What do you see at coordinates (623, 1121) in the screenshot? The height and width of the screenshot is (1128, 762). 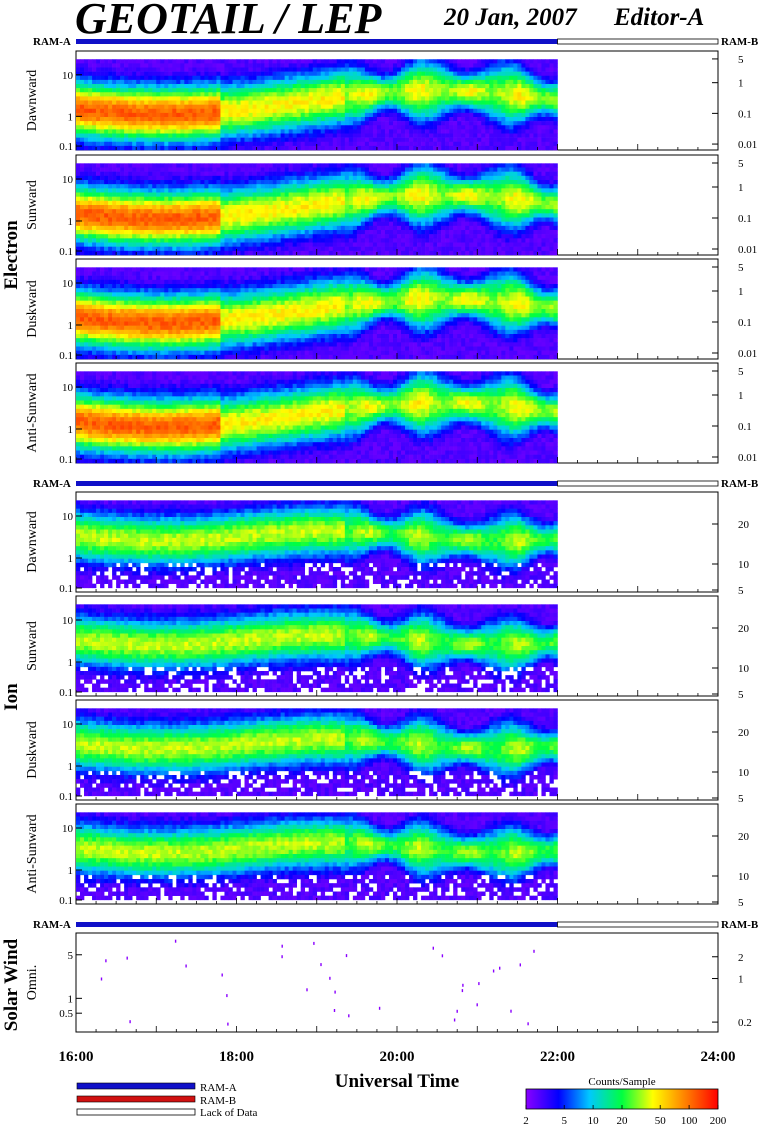 I see `colorbar-tick-label: 20` at bounding box center [623, 1121].